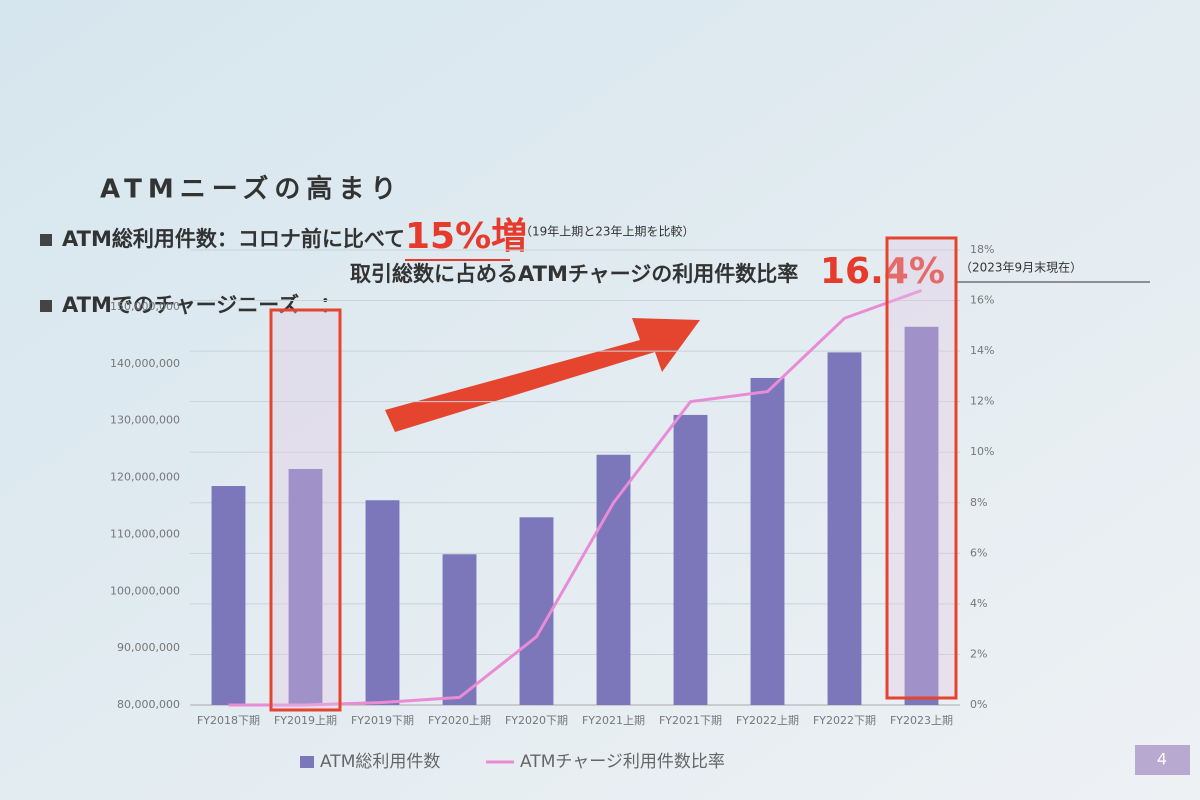  Describe the element at coordinates (982, 300) in the screenshot. I see `y2-tick-label: 16%` at that location.